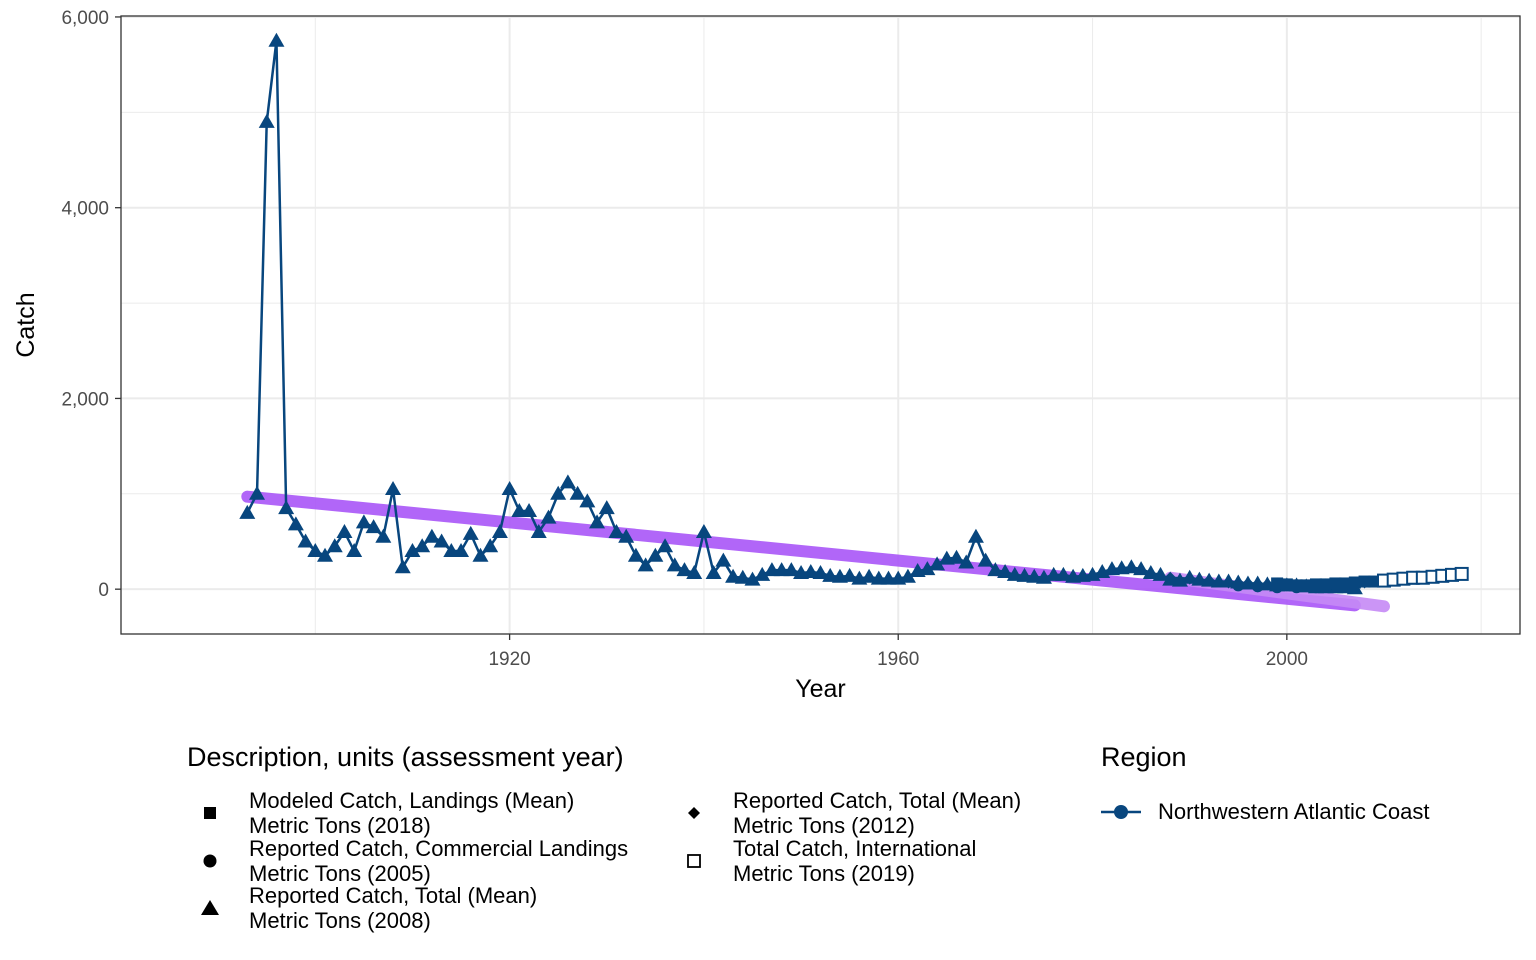  I want to click on region-legend-label: Northwestern Atlantic Coast, so click(1294, 811).